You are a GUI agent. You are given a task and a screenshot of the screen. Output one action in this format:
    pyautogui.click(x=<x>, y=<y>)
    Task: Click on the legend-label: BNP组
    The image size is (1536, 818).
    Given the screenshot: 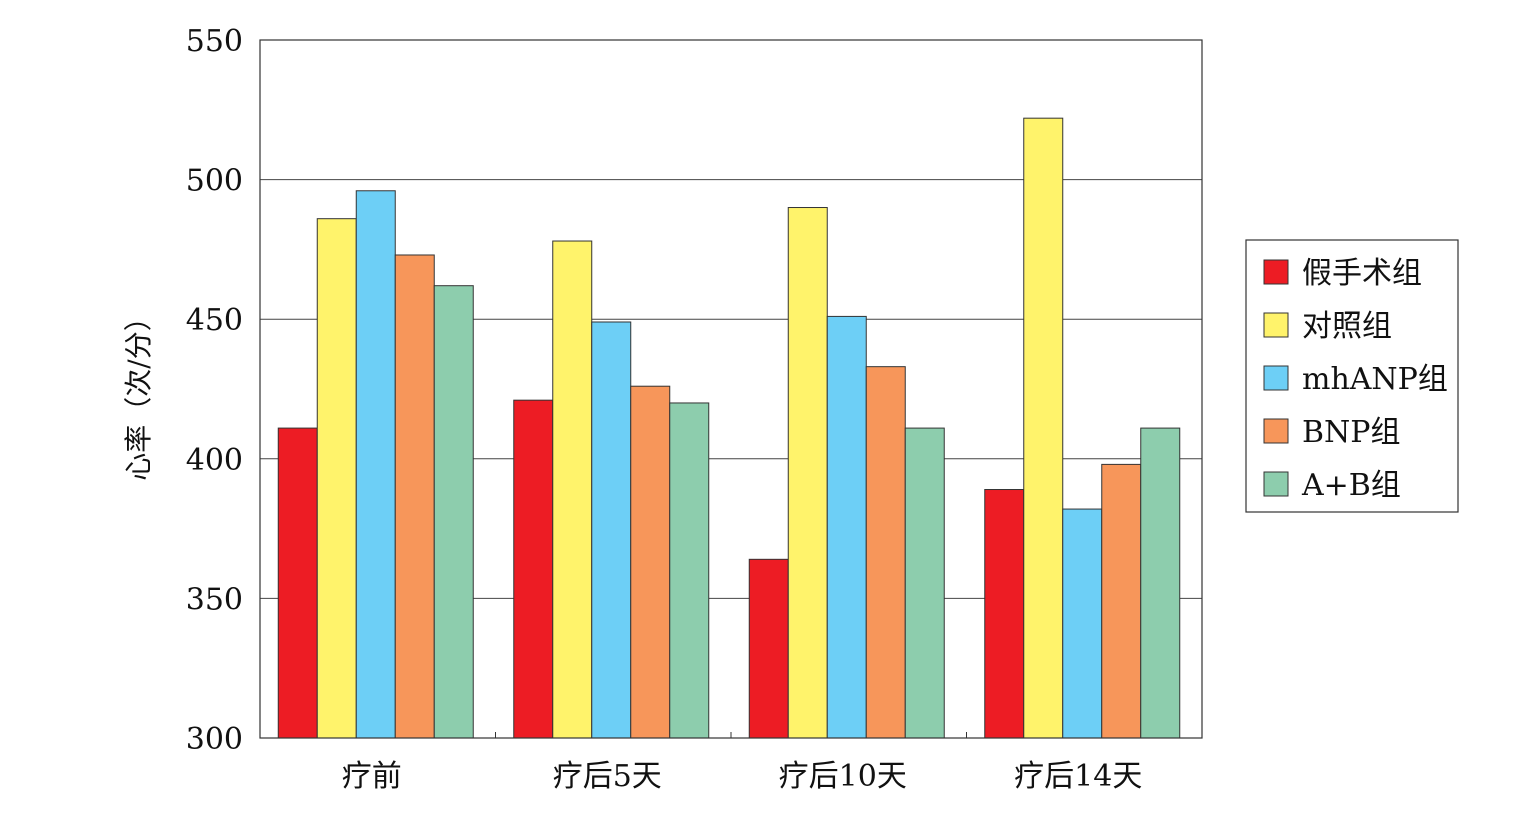 What is the action you would take?
    pyautogui.click(x=1351, y=432)
    